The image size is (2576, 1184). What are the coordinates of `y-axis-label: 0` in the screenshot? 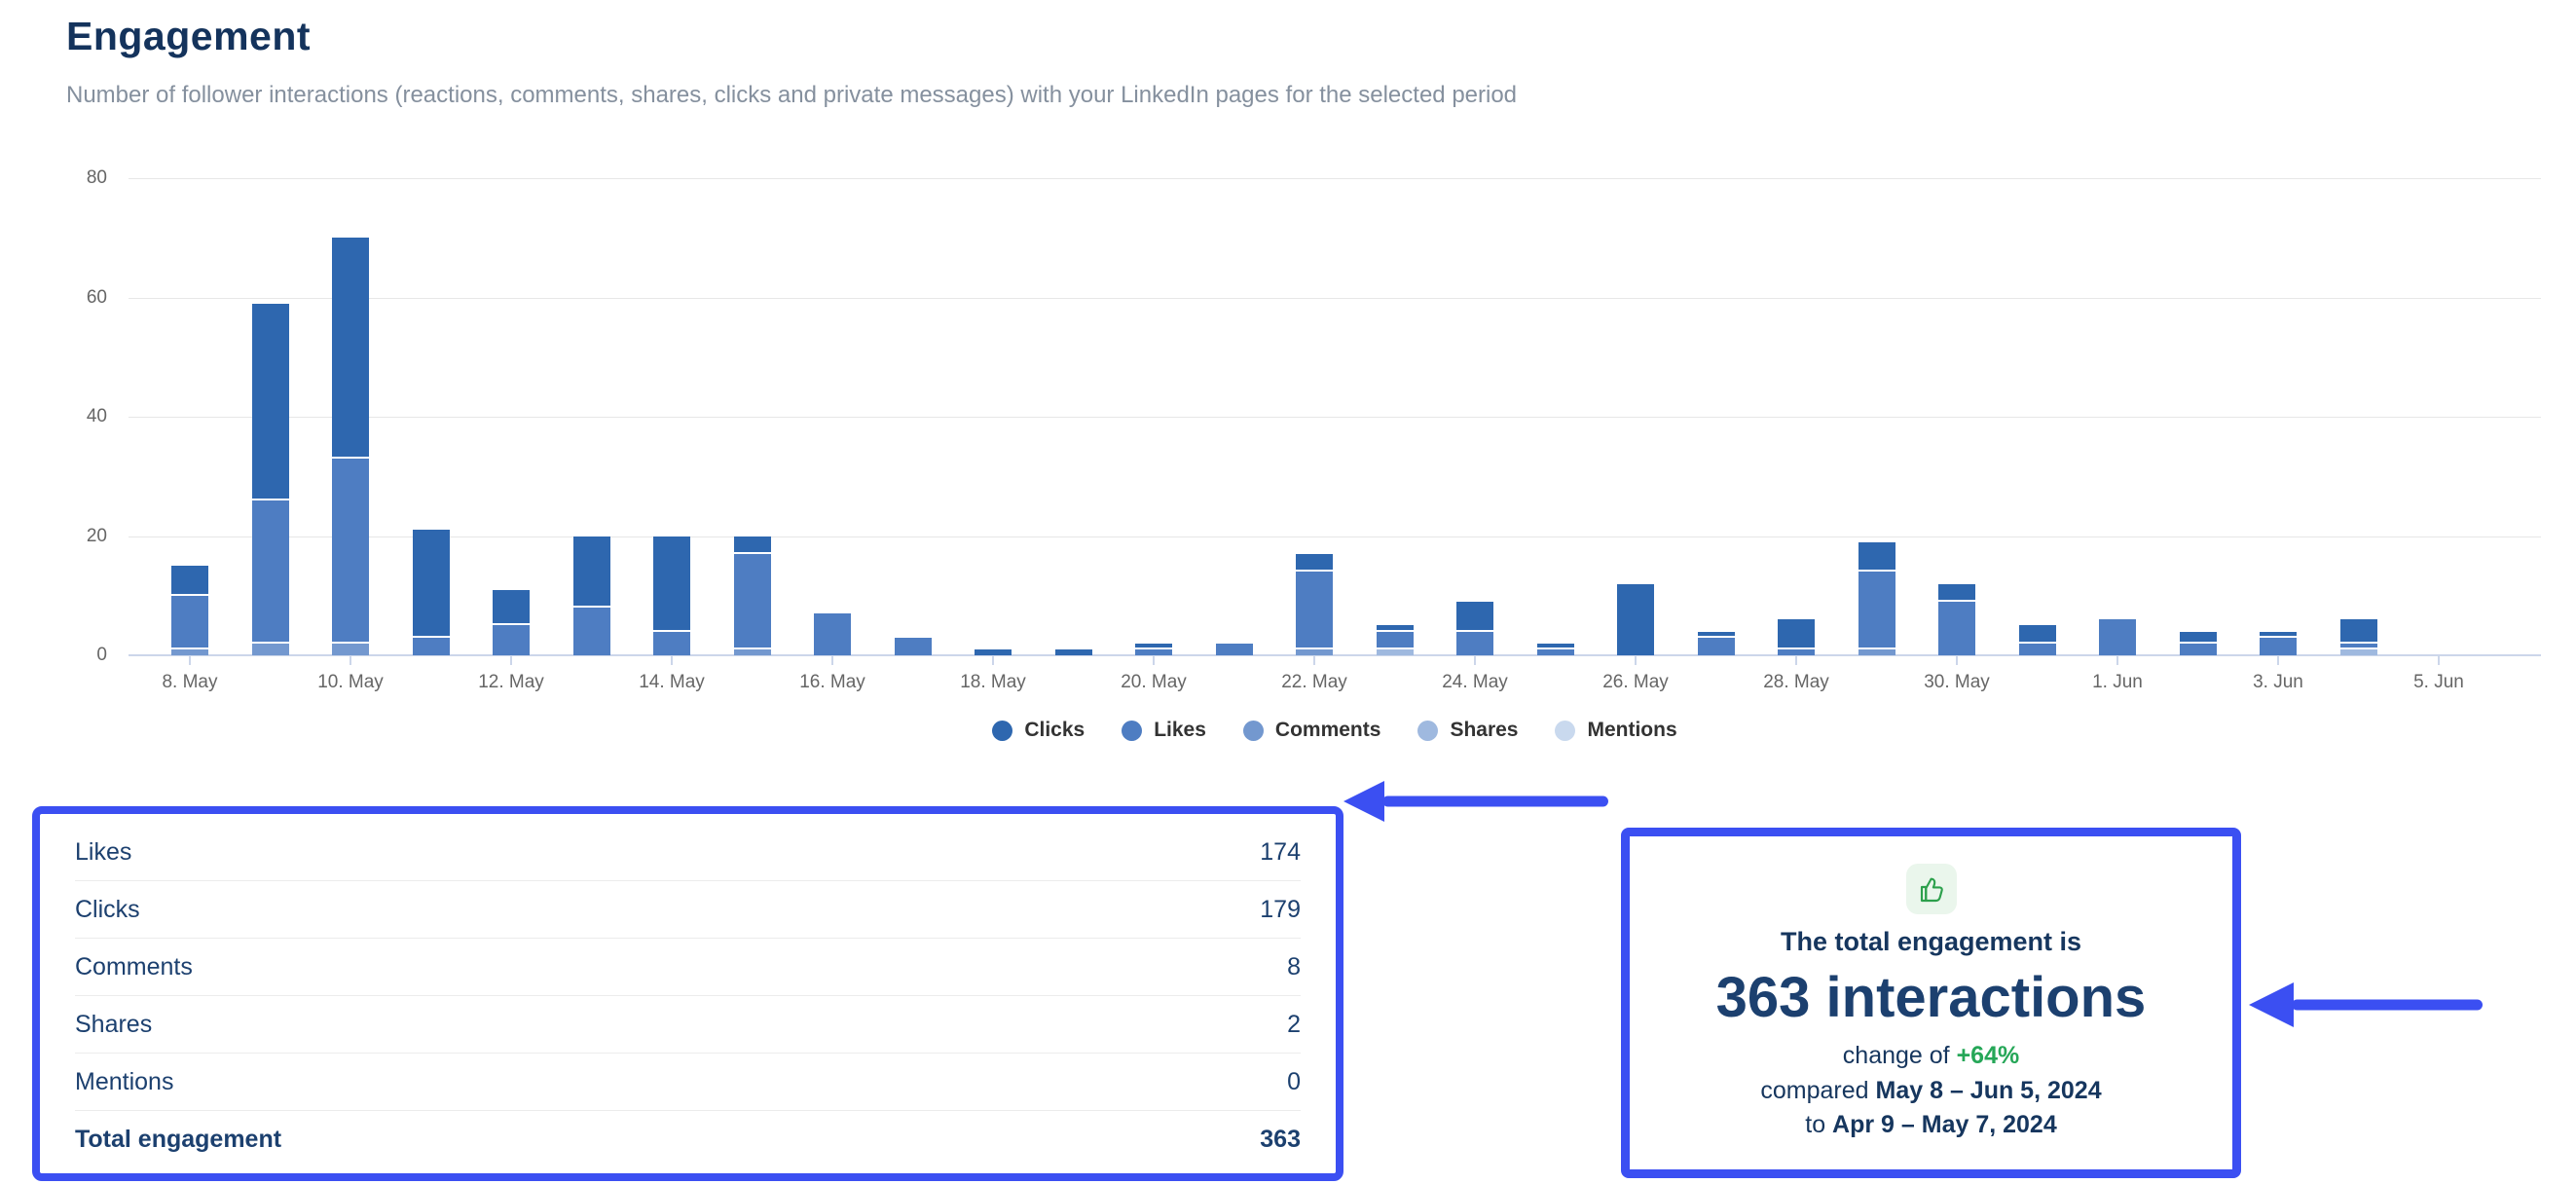 It's located at (101, 655).